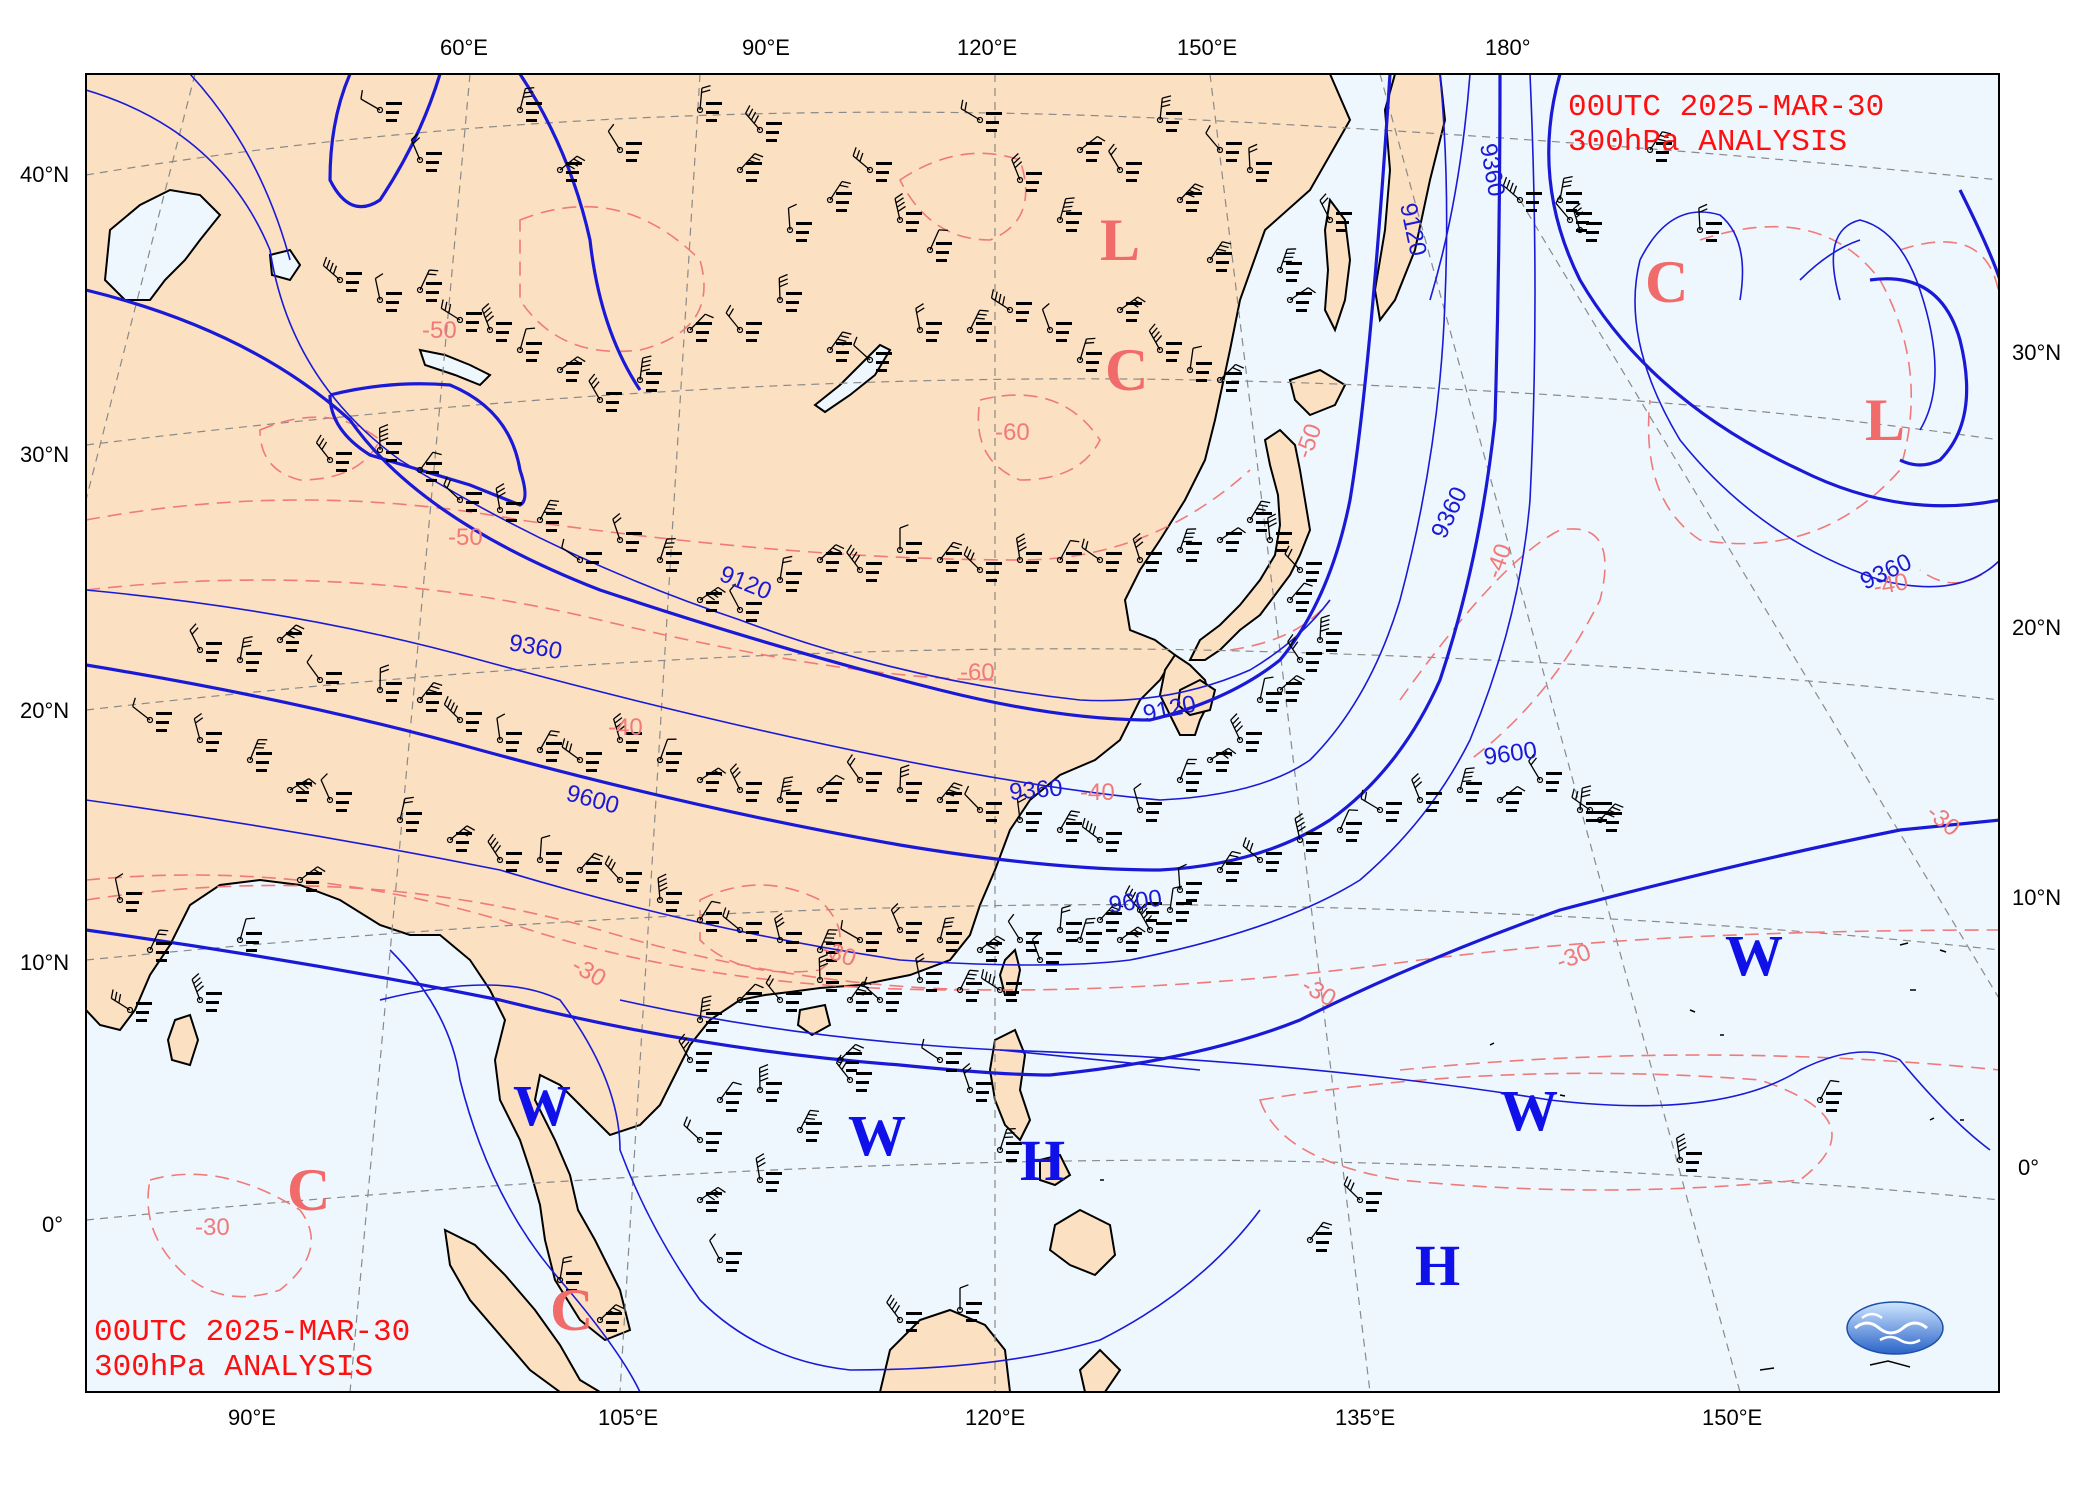 The image size is (2090, 1510). I want to click on kamchatka, so click(1410, 198).